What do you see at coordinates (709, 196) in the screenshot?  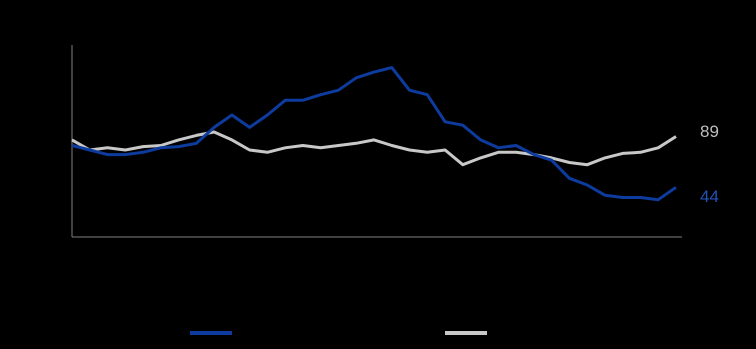 I see `end-label: 44` at bounding box center [709, 196].